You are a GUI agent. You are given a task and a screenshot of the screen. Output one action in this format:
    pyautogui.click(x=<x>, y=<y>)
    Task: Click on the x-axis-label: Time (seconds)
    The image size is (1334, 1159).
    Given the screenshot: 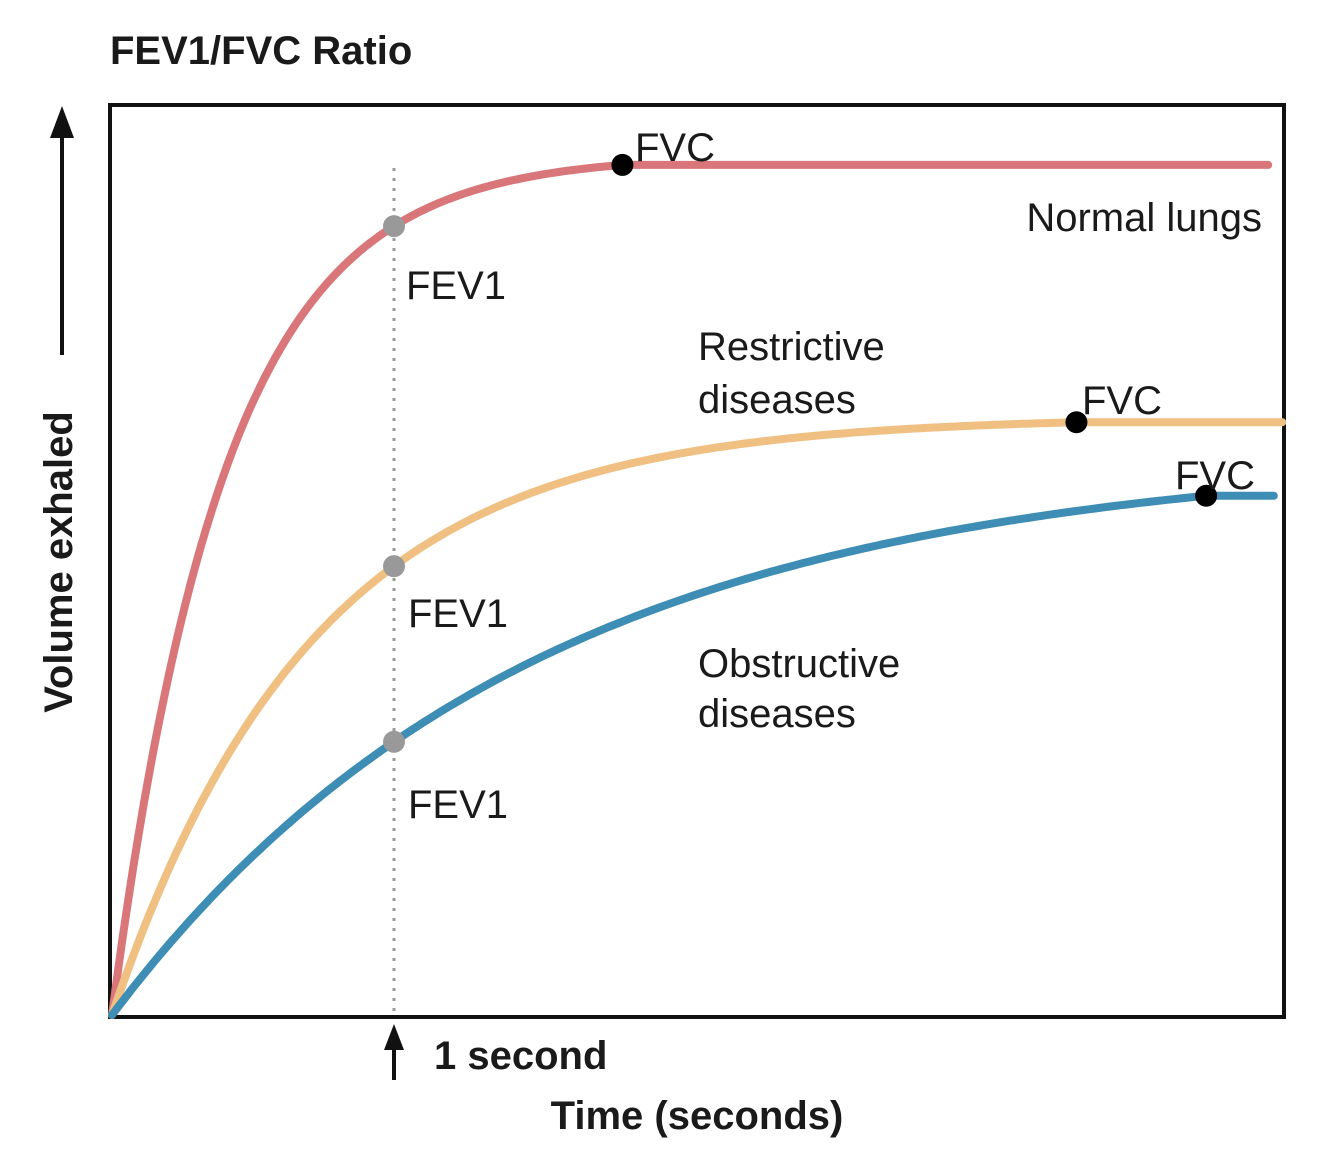 What is the action you would take?
    pyautogui.click(x=697, y=1116)
    